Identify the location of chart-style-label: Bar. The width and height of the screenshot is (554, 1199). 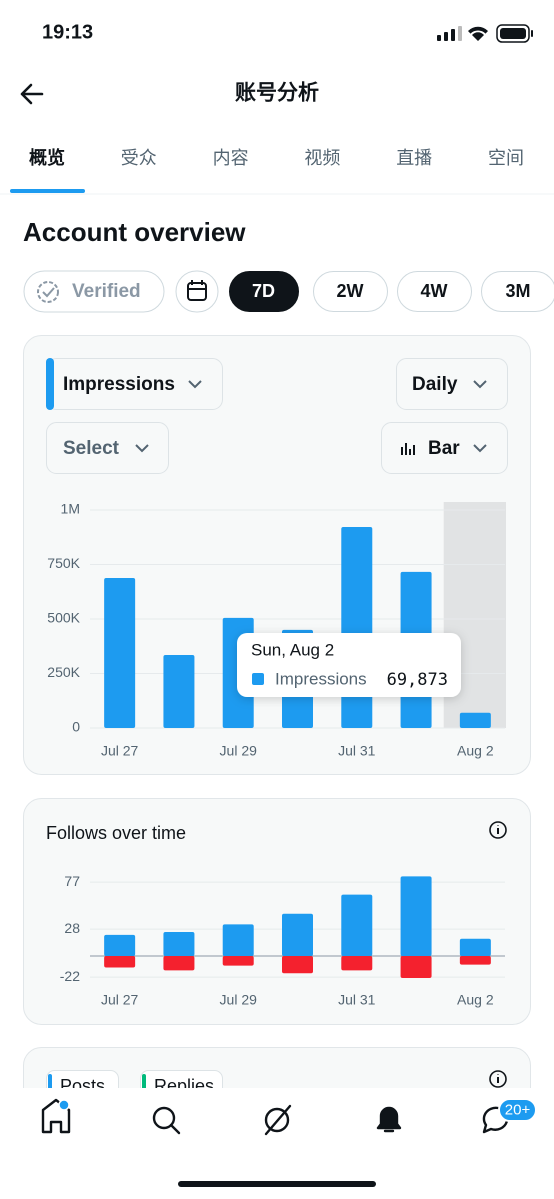
(444, 448).